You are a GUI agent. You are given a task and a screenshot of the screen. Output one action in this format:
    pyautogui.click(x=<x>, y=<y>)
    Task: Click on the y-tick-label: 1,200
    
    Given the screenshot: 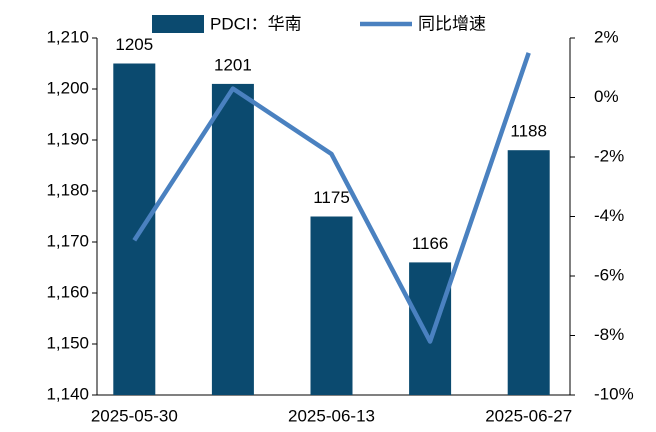 What is the action you would take?
    pyautogui.click(x=67, y=87)
    